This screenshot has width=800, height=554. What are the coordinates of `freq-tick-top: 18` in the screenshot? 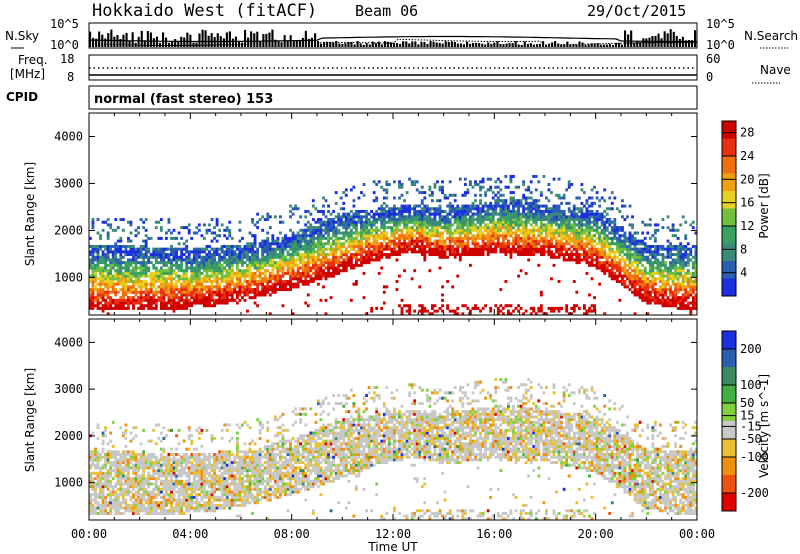 It's located at (67, 59).